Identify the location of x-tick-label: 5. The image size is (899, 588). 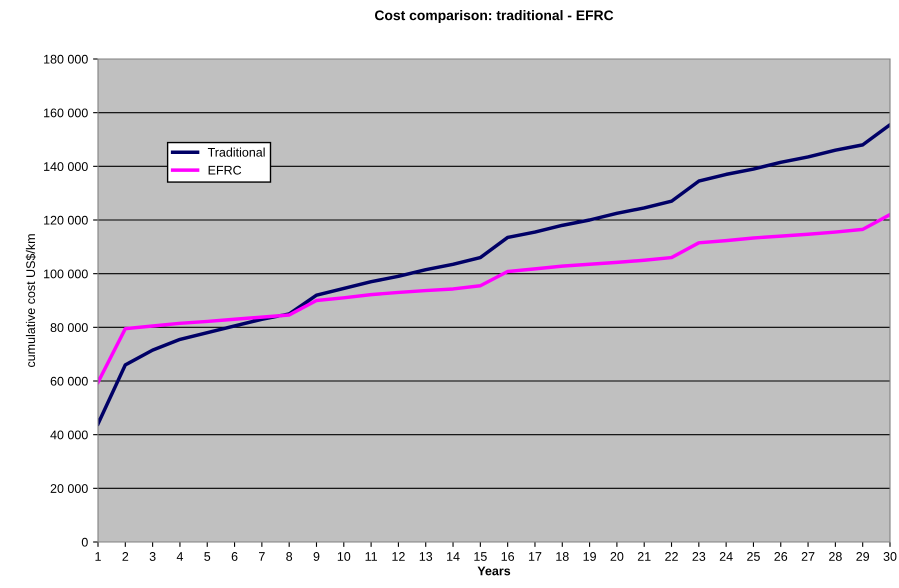
(207, 556).